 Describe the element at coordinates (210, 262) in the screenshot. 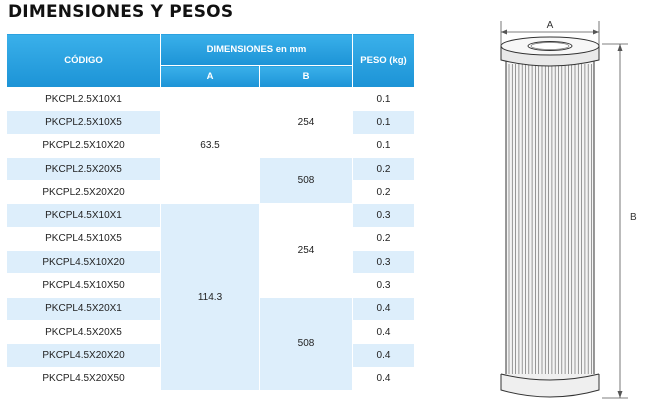

I see `table-row: PKCPL4.5X10X20 0.3` at that location.